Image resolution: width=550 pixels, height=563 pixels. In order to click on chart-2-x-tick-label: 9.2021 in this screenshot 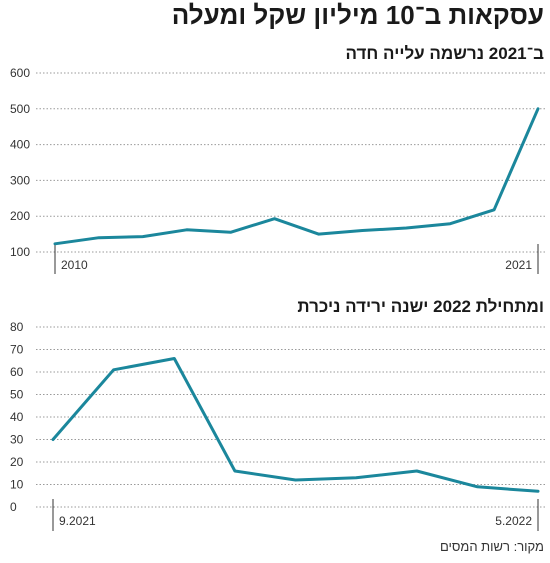, I will do `click(77, 521)`.